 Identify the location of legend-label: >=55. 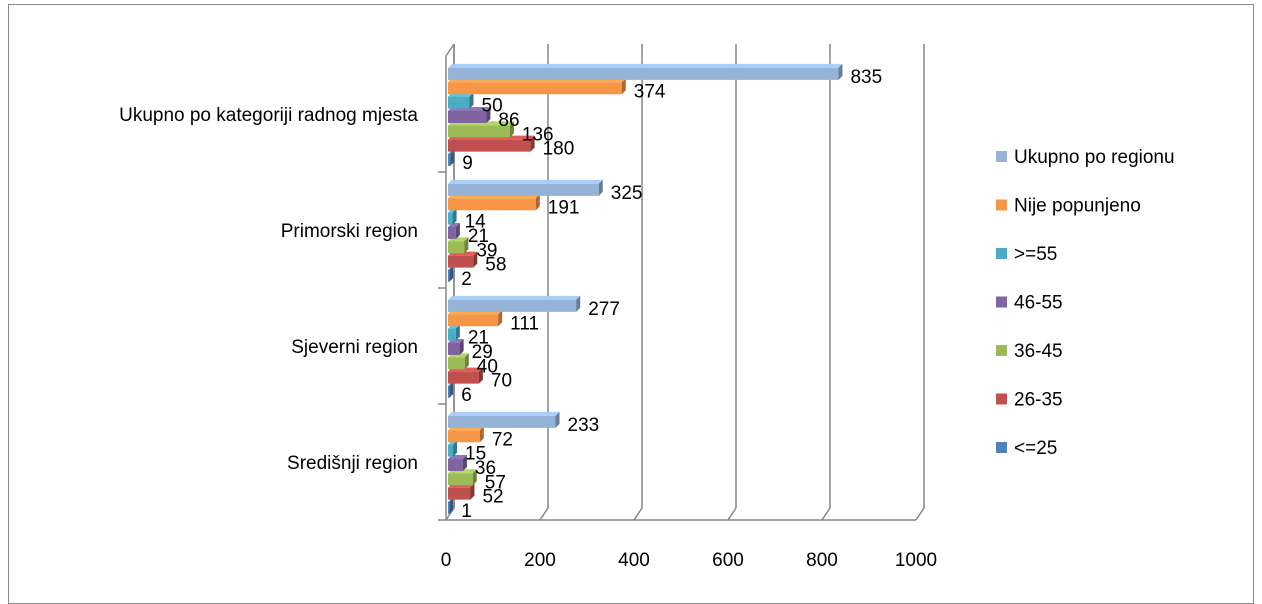
(1035, 254).